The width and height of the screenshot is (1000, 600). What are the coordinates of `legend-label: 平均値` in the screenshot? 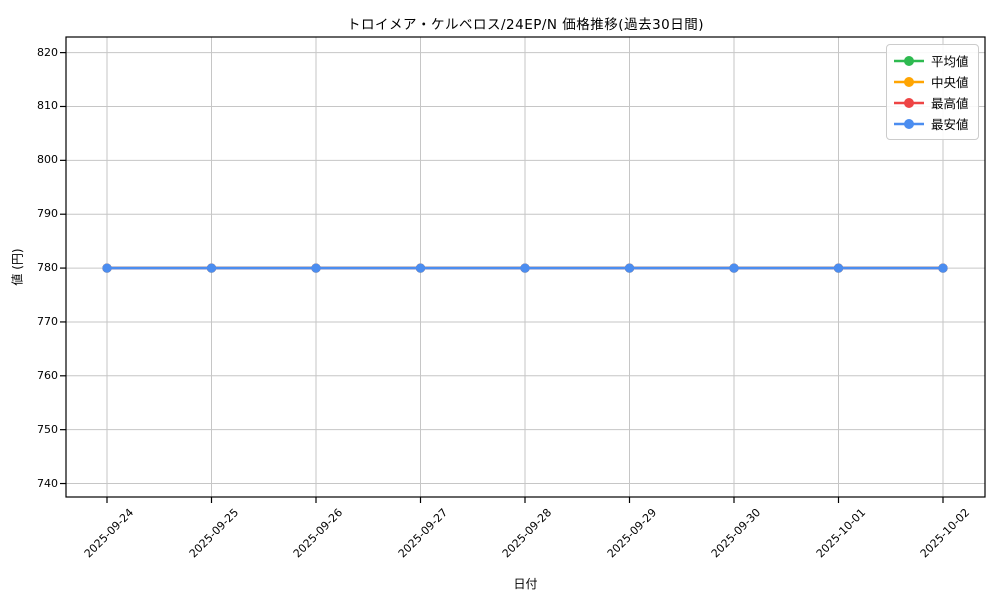 It's located at (950, 61).